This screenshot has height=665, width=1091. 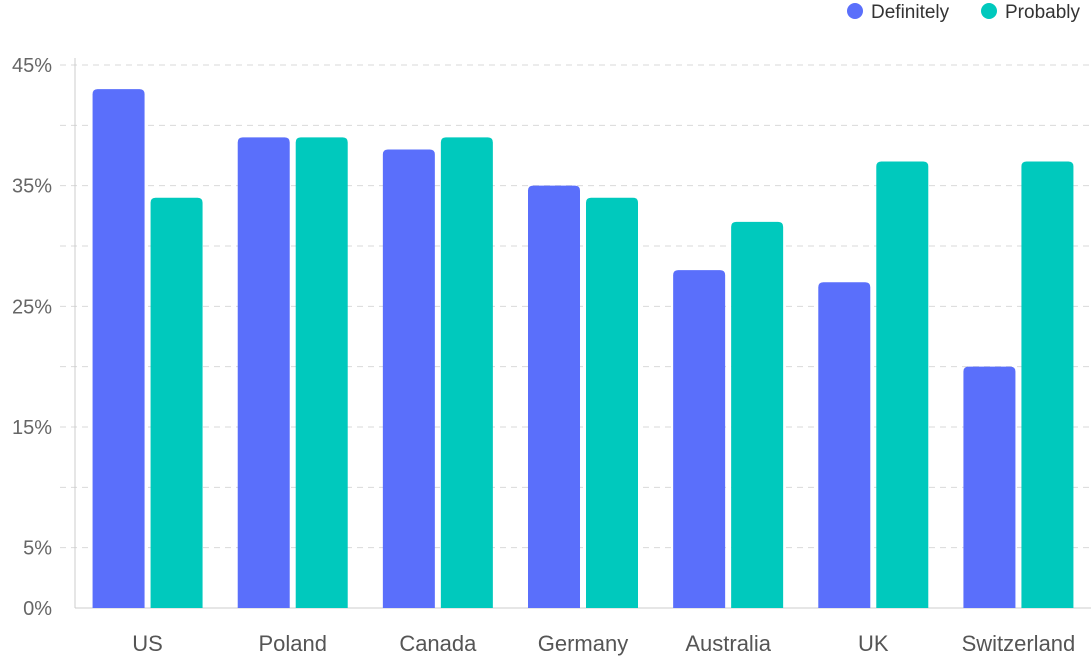 I want to click on x-tick-label: US, so click(x=147, y=643).